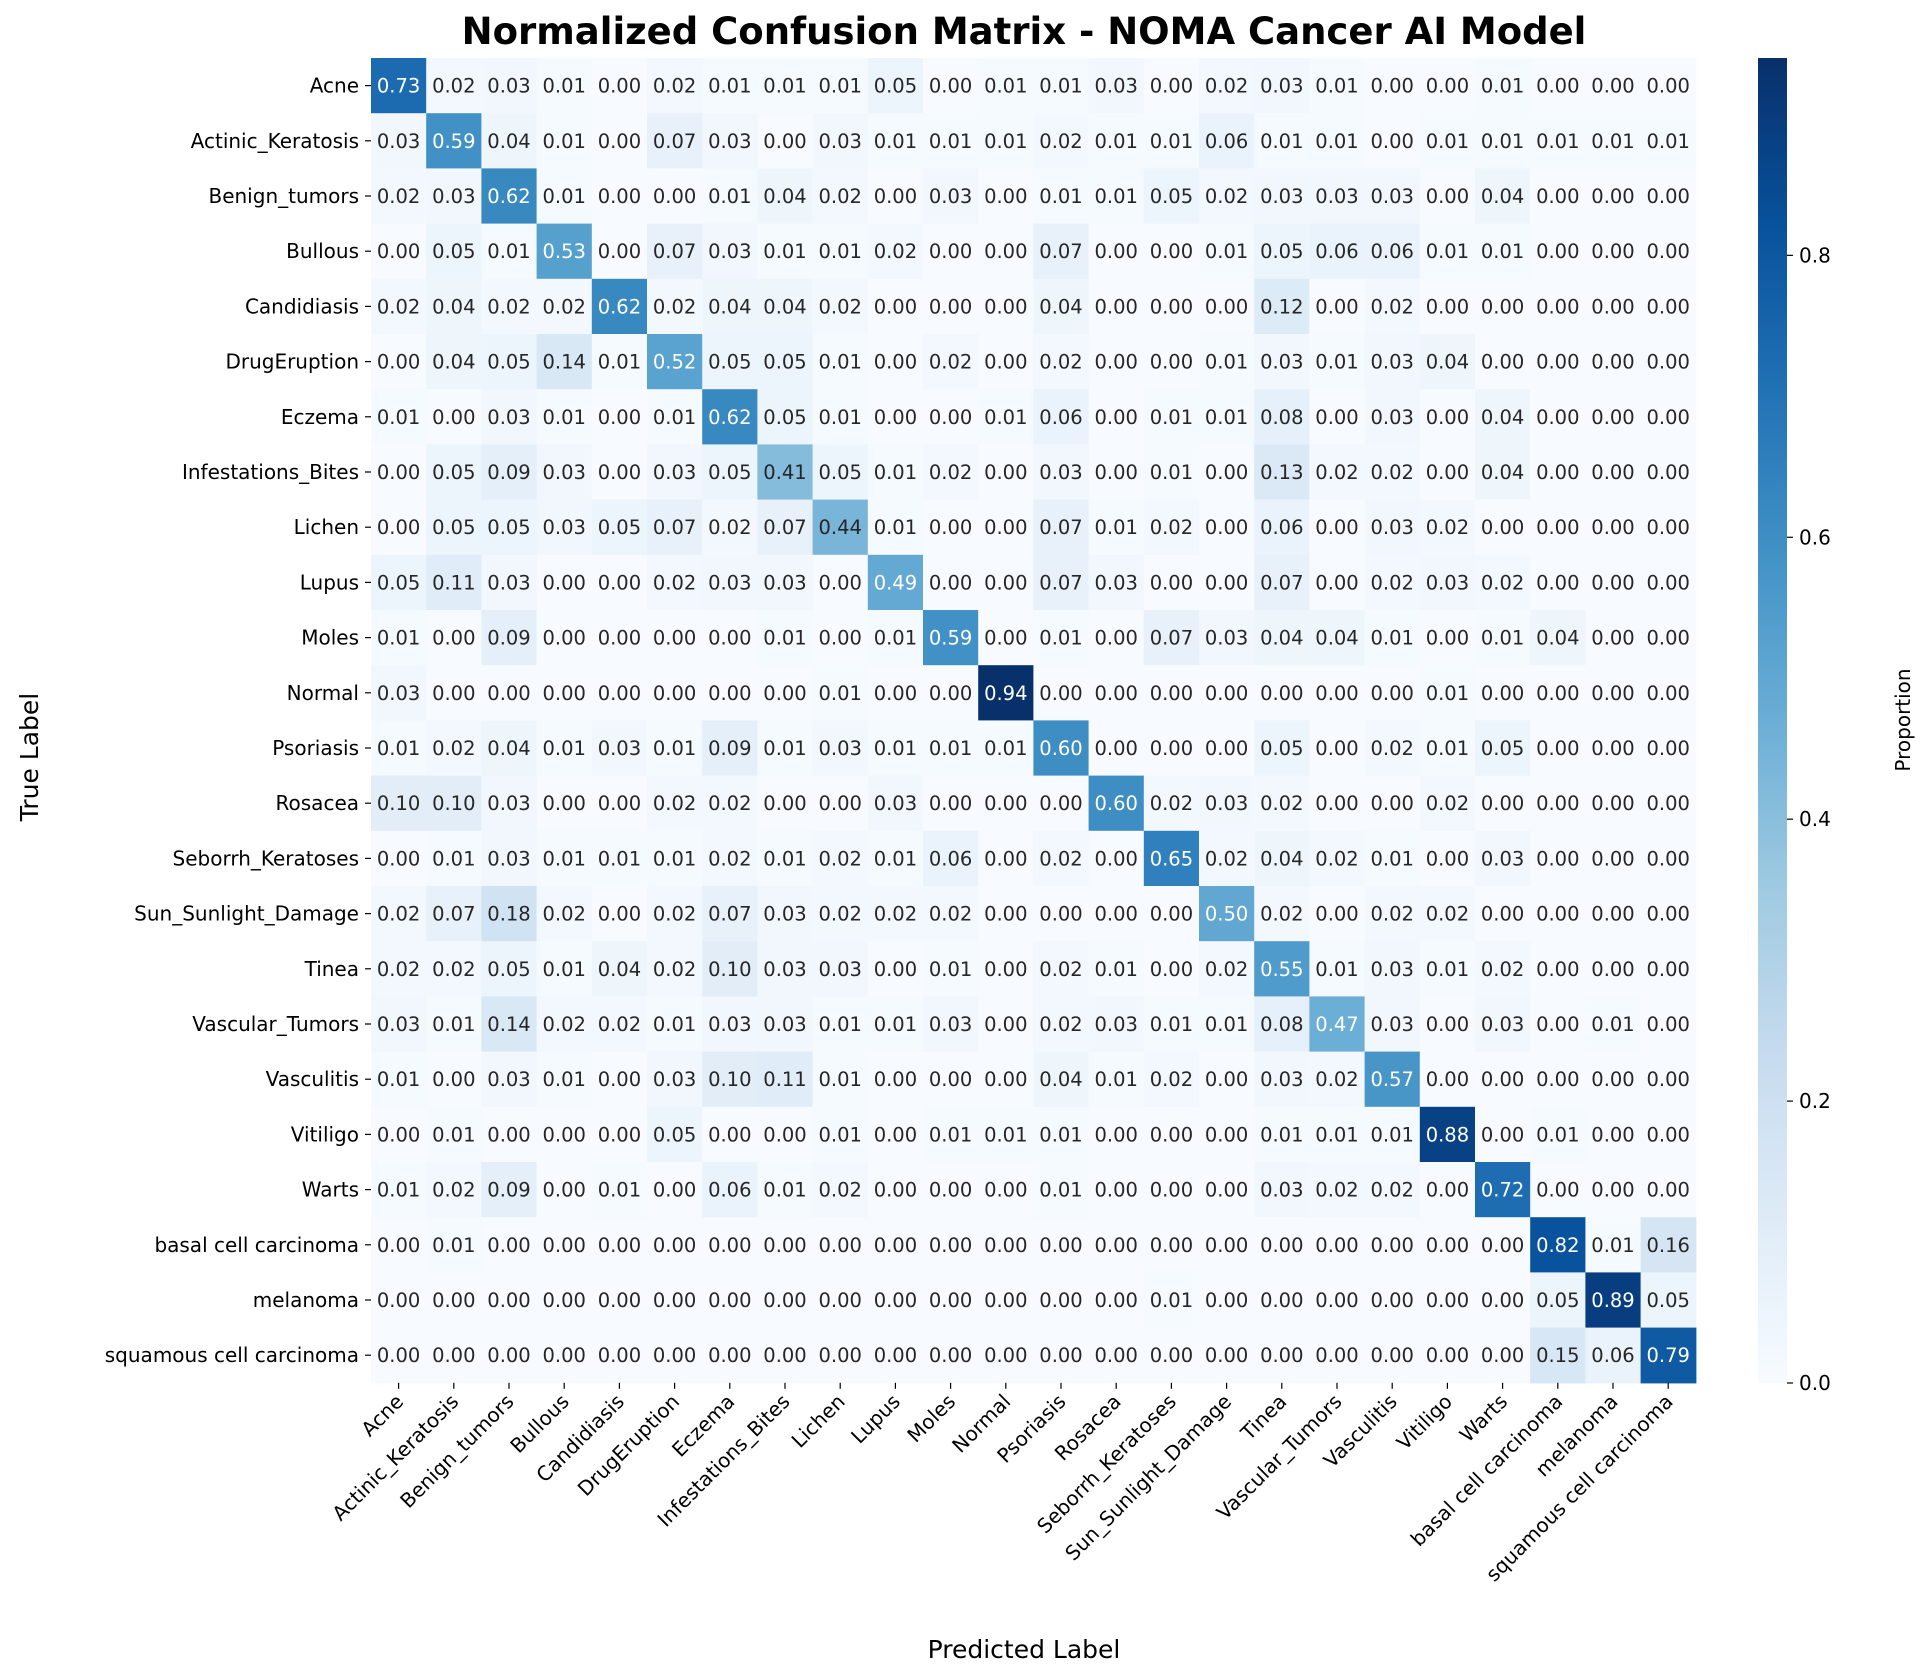 This screenshot has height=1674, width=1920. Describe the element at coordinates (950, 638) in the screenshot. I see `cell-value-label: 0.59` at that location.